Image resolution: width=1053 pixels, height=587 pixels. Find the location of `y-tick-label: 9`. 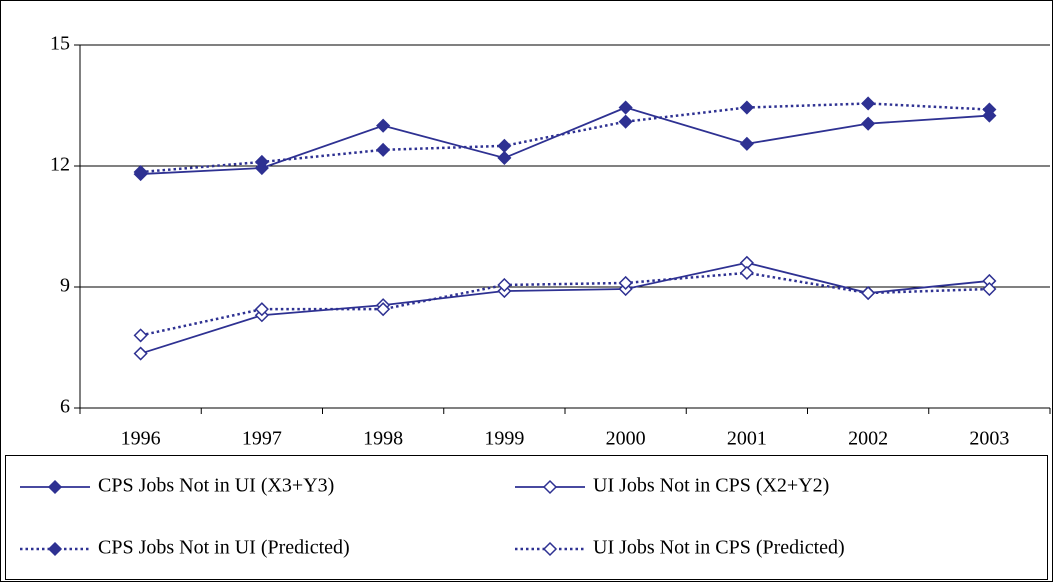

y-tick-label: 9 is located at coordinates (65, 286).